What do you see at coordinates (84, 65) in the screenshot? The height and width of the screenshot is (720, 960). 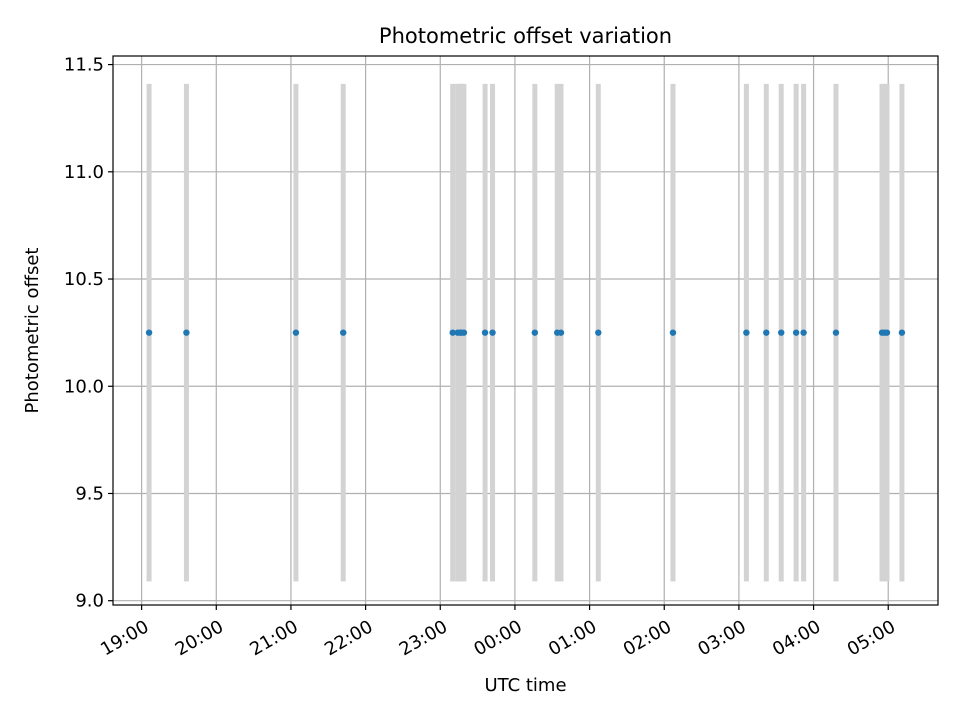 I see `y-tick-label: 11.5` at bounding box center [84, 65].